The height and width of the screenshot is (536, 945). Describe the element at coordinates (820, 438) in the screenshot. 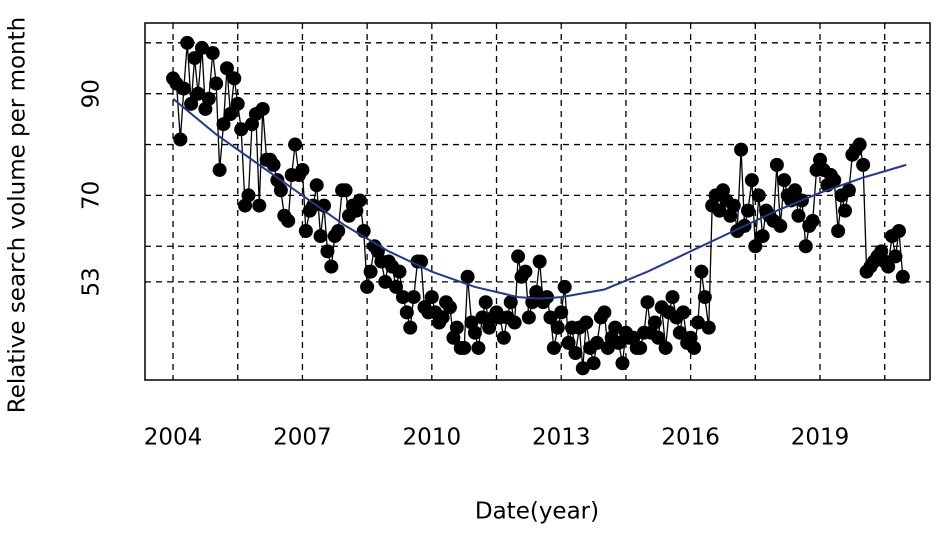

I see `x-tick-label: 2019` at that location.